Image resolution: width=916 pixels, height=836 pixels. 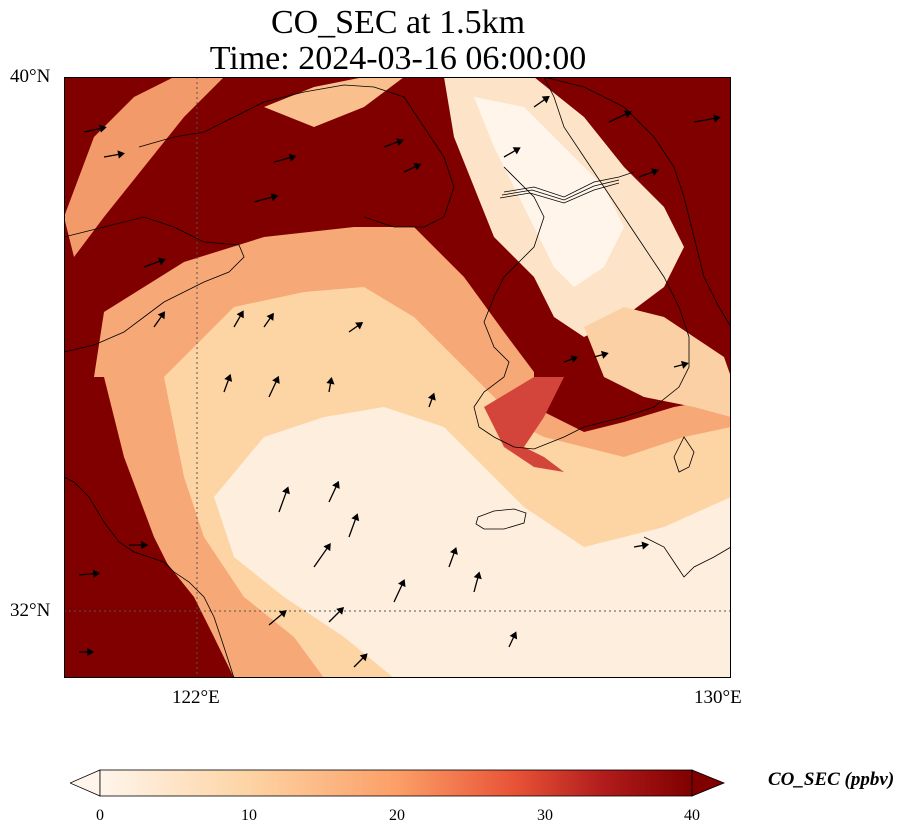 I want to click on map-time-subtitle: Time: 2024-03-16 06:00:00, so click(x=398, y=58).